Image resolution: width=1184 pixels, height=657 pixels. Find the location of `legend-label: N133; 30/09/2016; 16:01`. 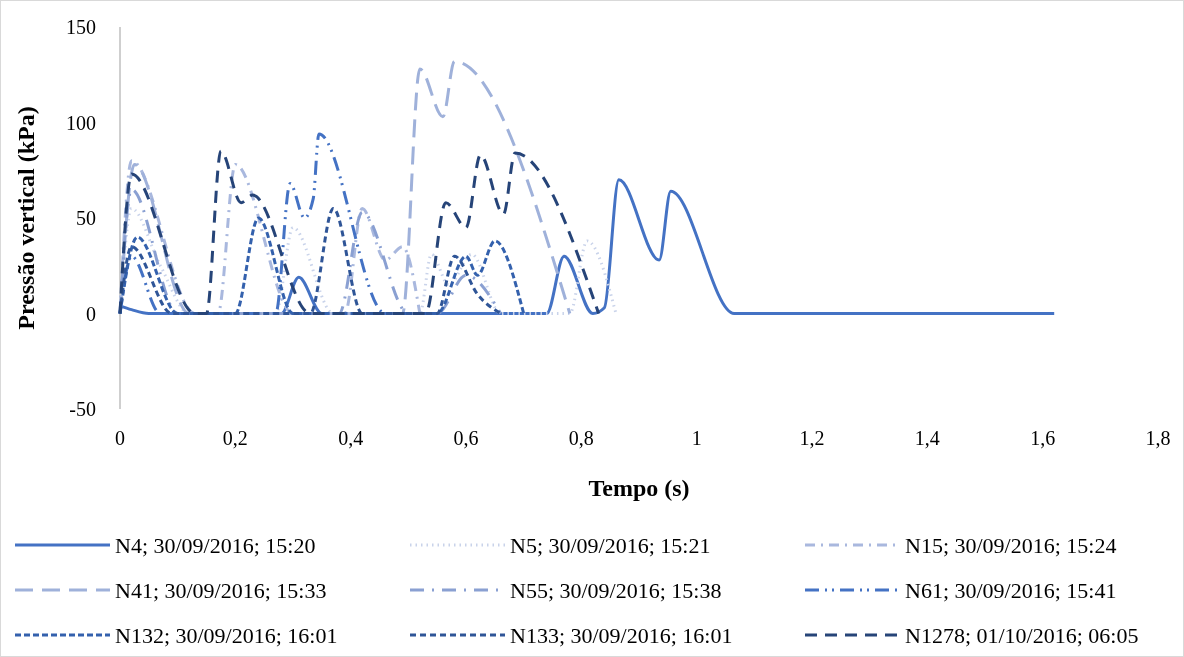

legend-label: N133; 30/09/2016; 16:01 is located at coordinates (621, 635).